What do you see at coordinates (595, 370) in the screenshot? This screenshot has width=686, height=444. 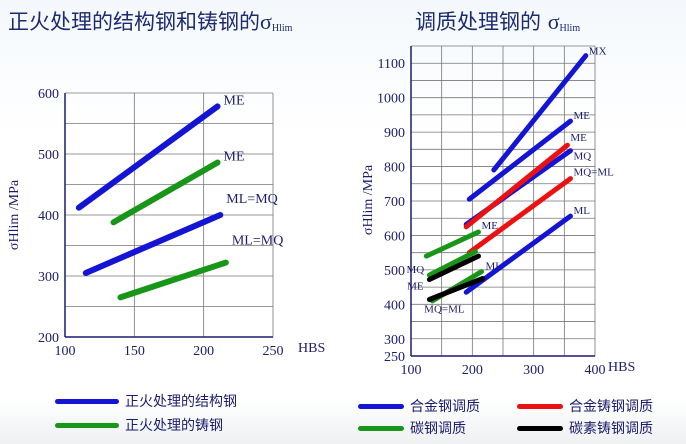 I see `x-tick-label: 400` at bounding box center [595, 370].